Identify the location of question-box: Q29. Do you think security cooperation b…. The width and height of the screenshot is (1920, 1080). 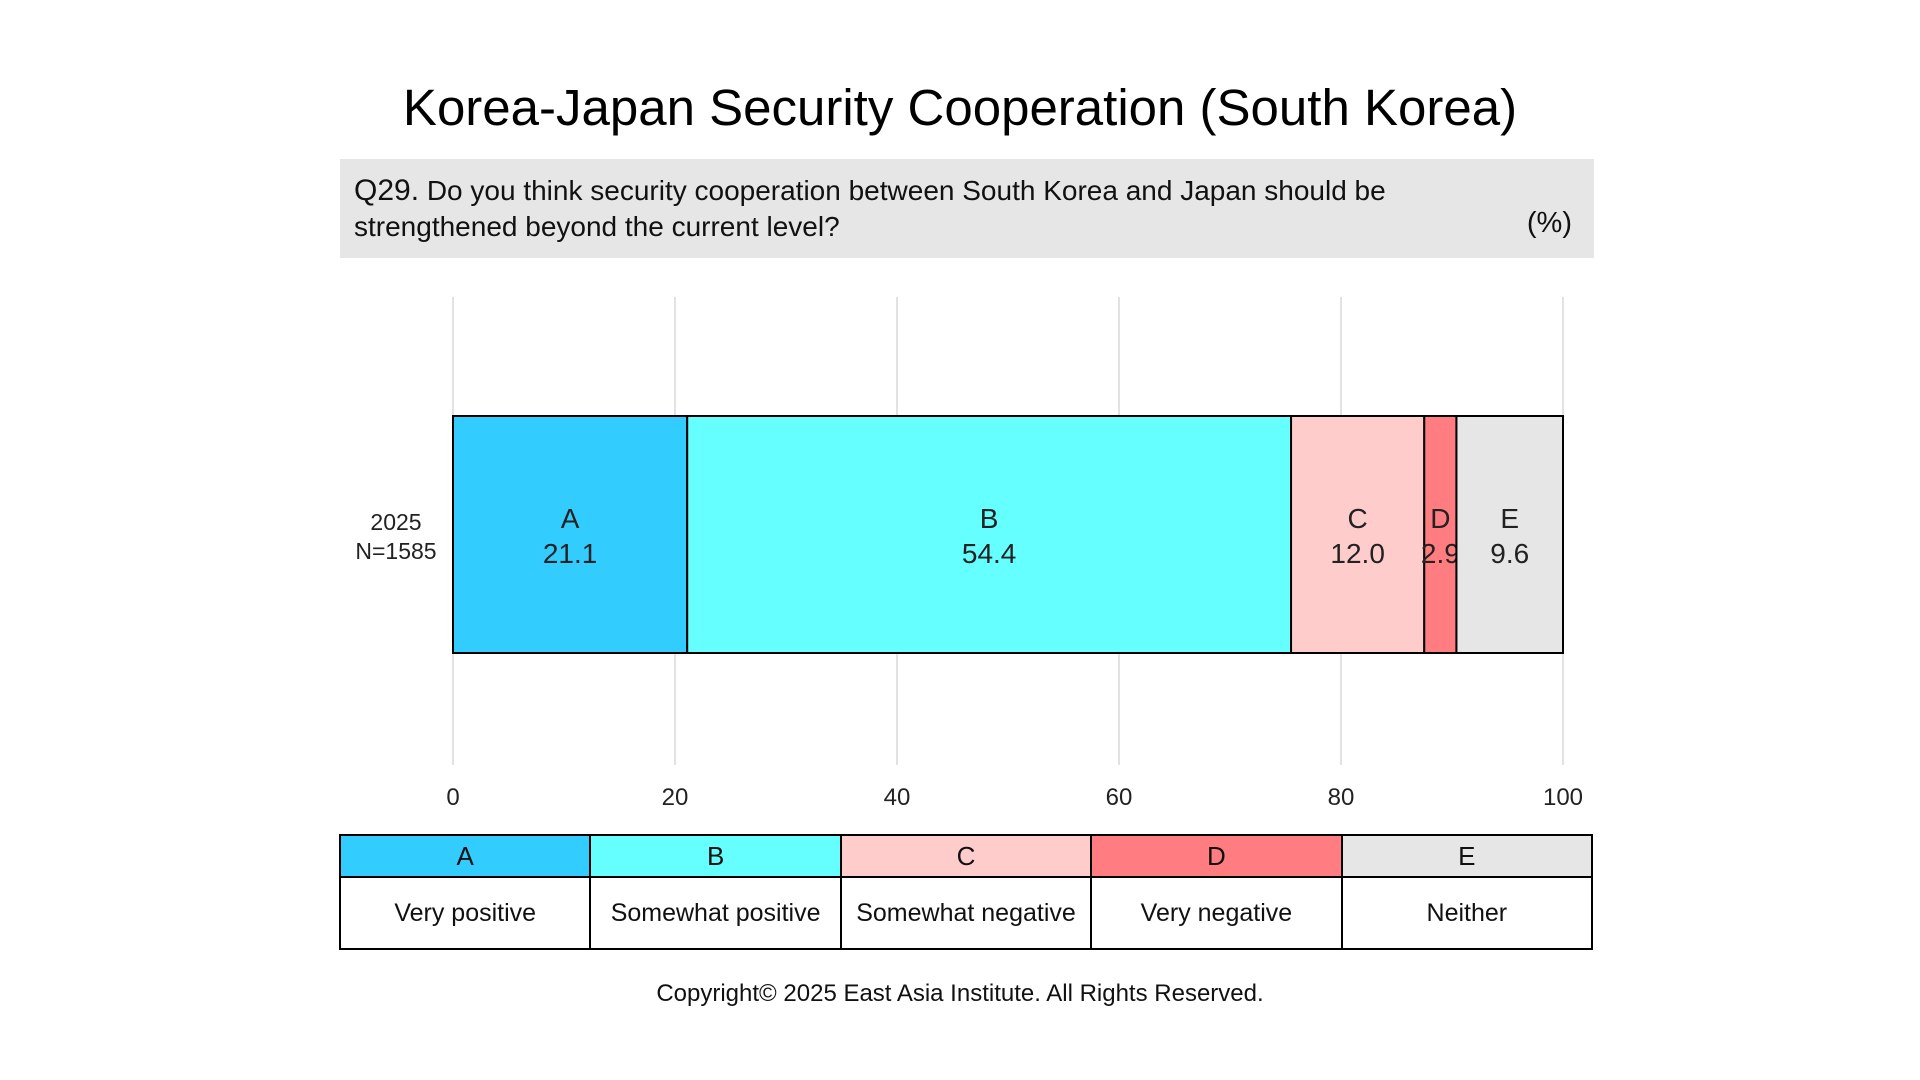
(967, 208).